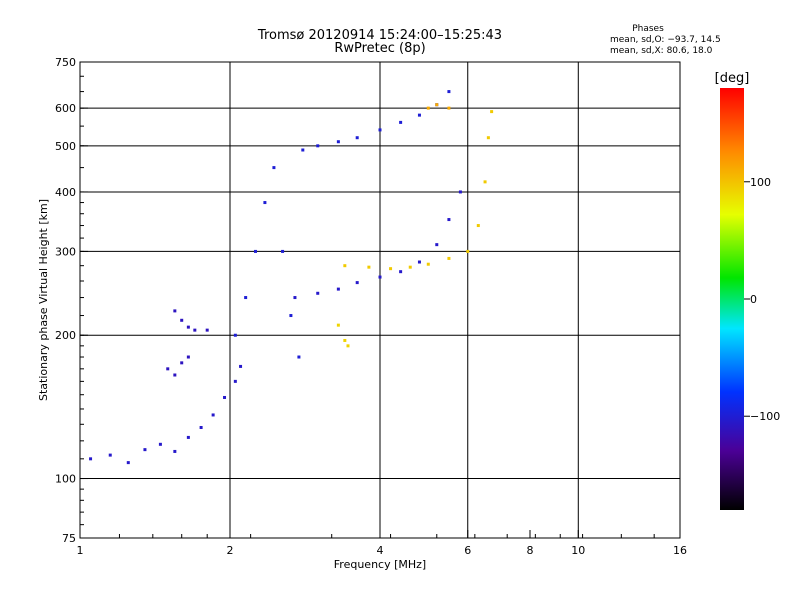 Image resolution: width=800 pixels, height=600 pixels. What do you see at coordinates (380, 550) in the screenshot?
I see `x-tick-label: 4` at bounding box center [380, 550].